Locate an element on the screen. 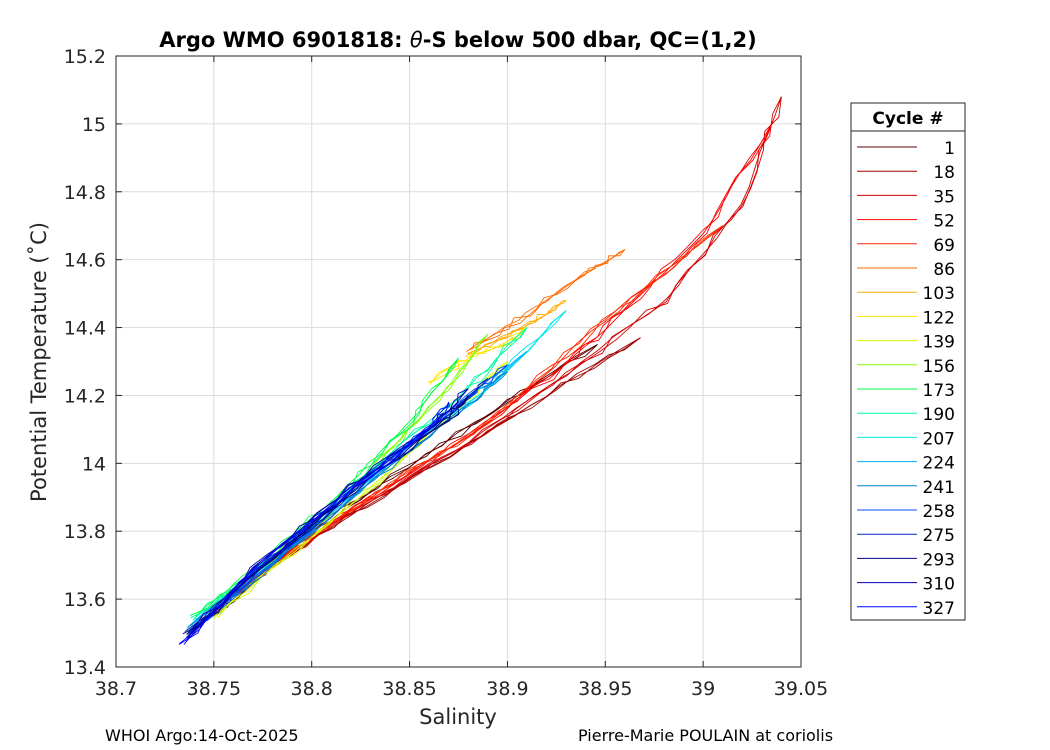  legend-label-241: 241 is located at coordinates (939, 488).